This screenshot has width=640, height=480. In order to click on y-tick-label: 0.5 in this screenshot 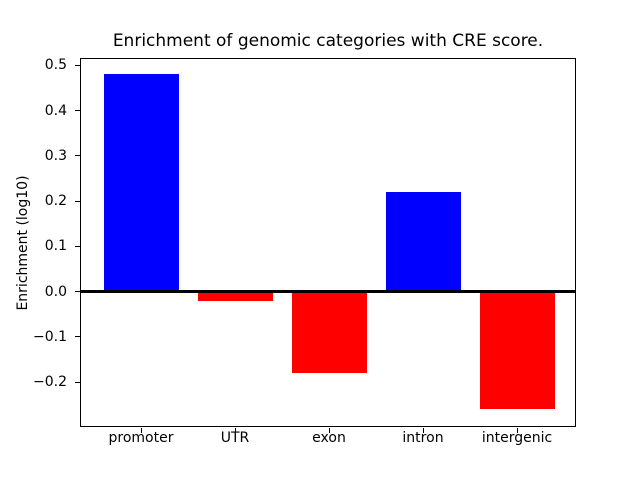, I will do `click(55, 65)`.